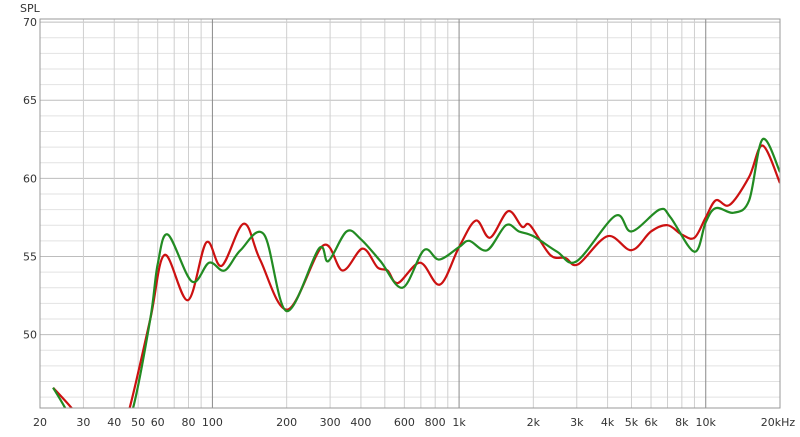 This screenshot has width=800, height=437. I want to click on x-tick-label: 20, so click(40, 422).